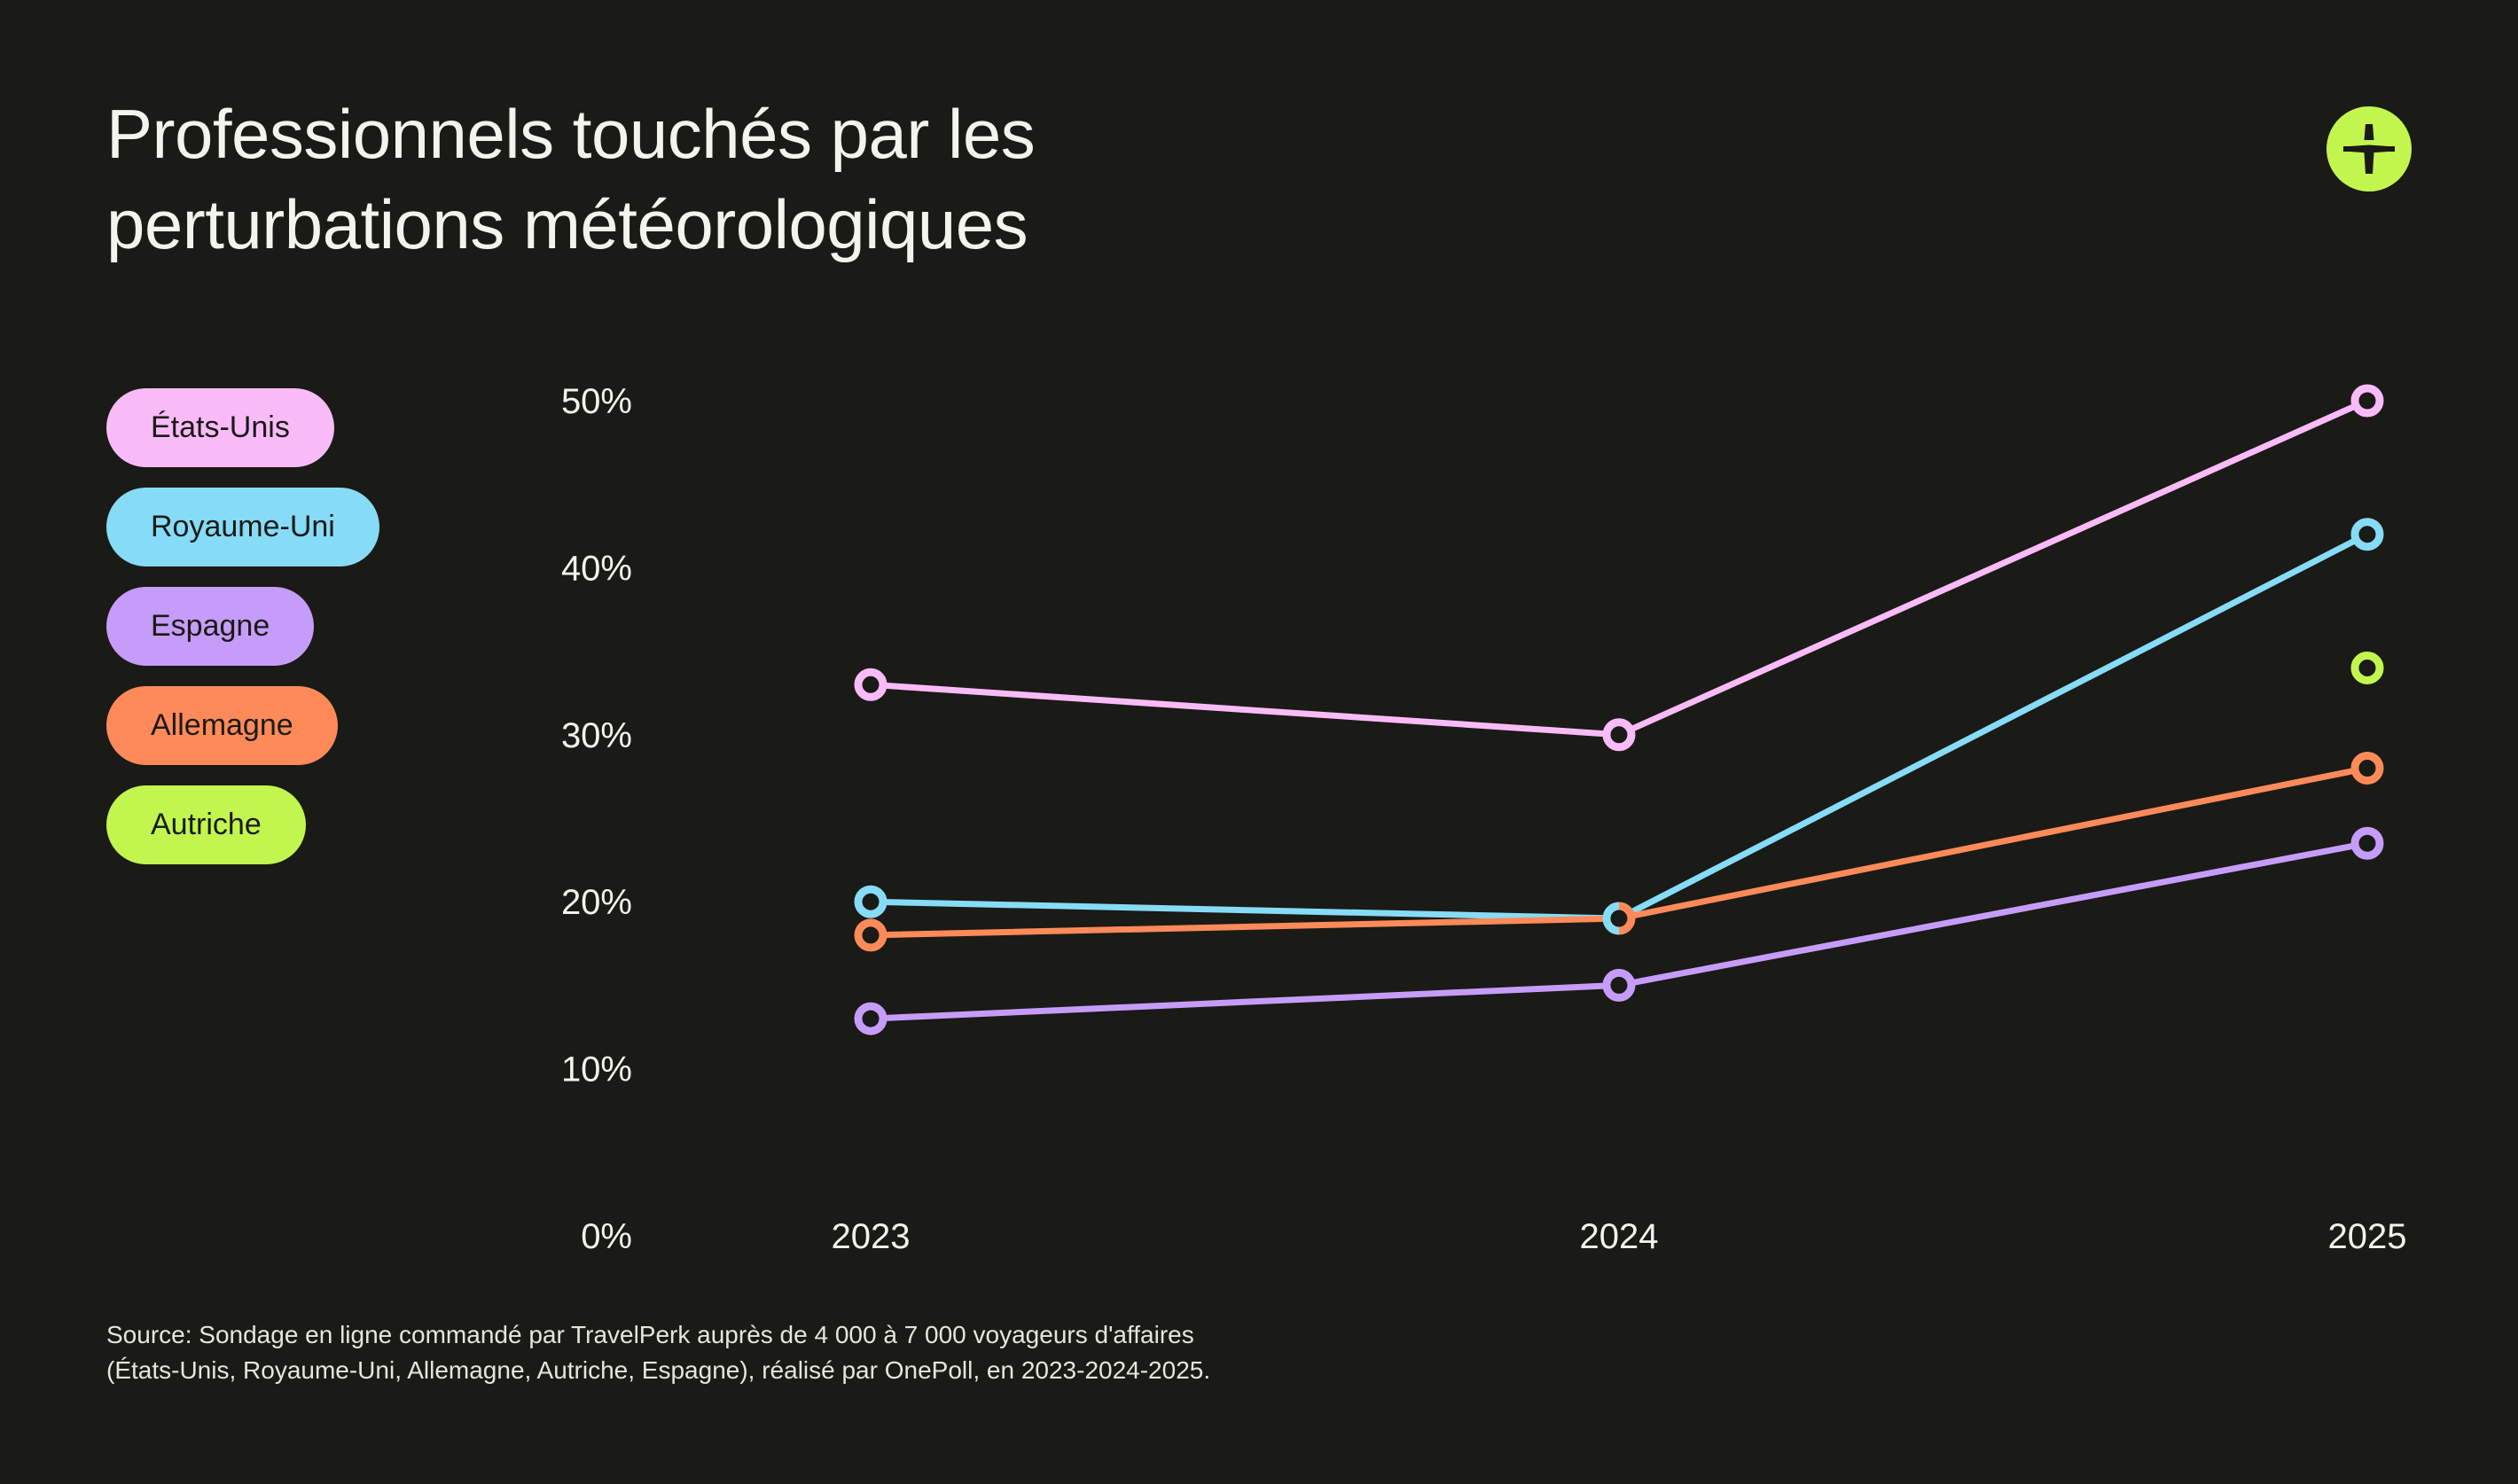  I want to click on data-point-royaume-uni-2025, so click(2367, 534).